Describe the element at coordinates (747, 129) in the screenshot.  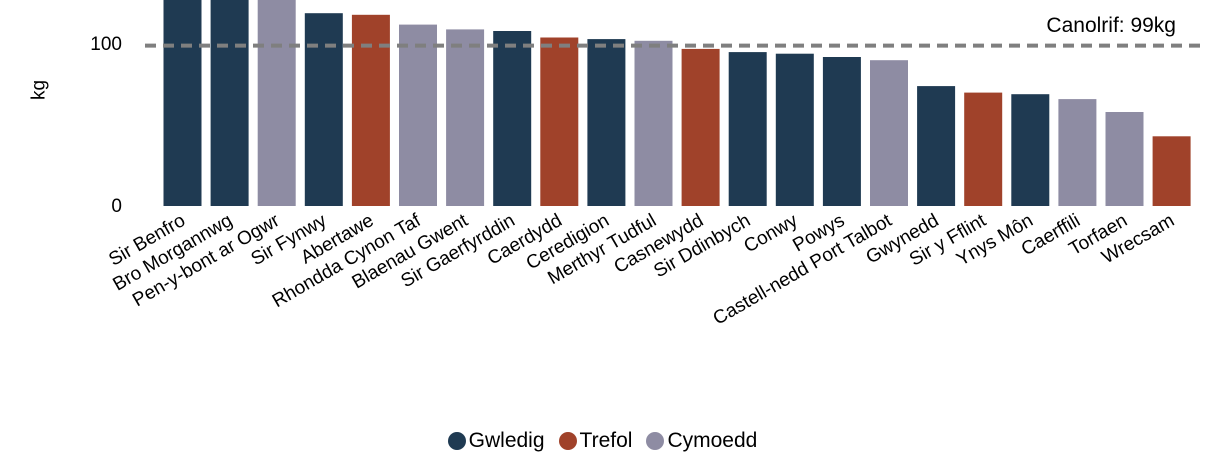
I see `bar-sir-ddinbych` at that location.